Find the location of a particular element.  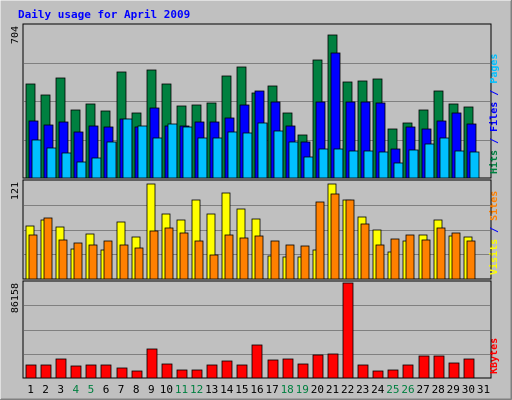

x-tick-label: 6 is located at coordinates (106, 389).